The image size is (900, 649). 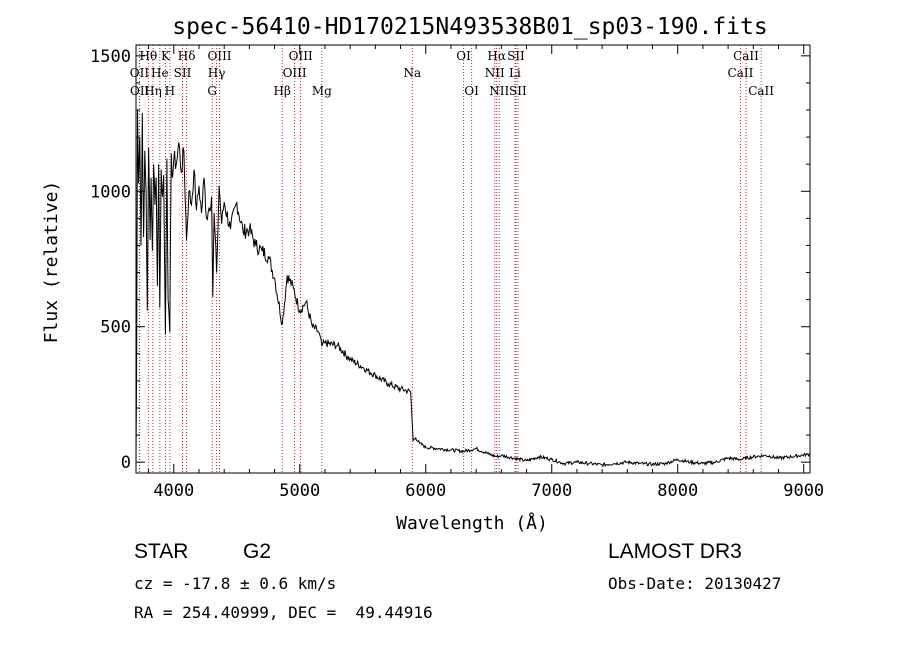 I want to click on x-tick-label: 6000, so click(x=425, y=491).